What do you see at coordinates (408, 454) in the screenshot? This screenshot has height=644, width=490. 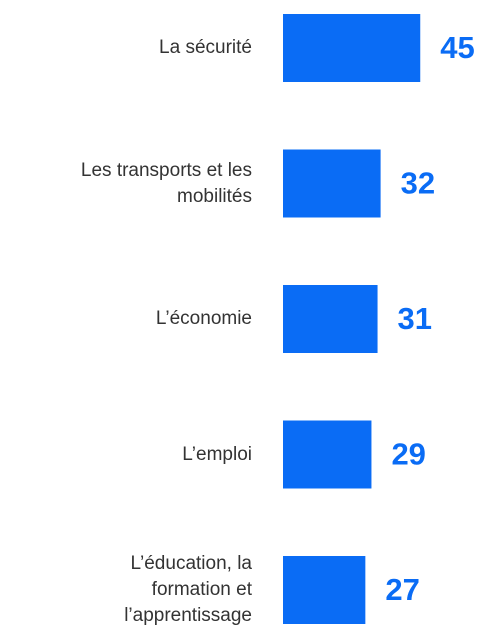 I see `value-label: 29` at bounding box center [408, 454].